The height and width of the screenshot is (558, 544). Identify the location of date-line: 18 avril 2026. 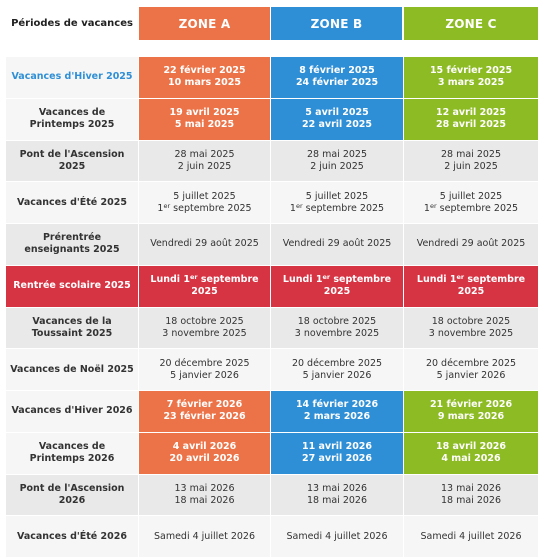
(471, 447).